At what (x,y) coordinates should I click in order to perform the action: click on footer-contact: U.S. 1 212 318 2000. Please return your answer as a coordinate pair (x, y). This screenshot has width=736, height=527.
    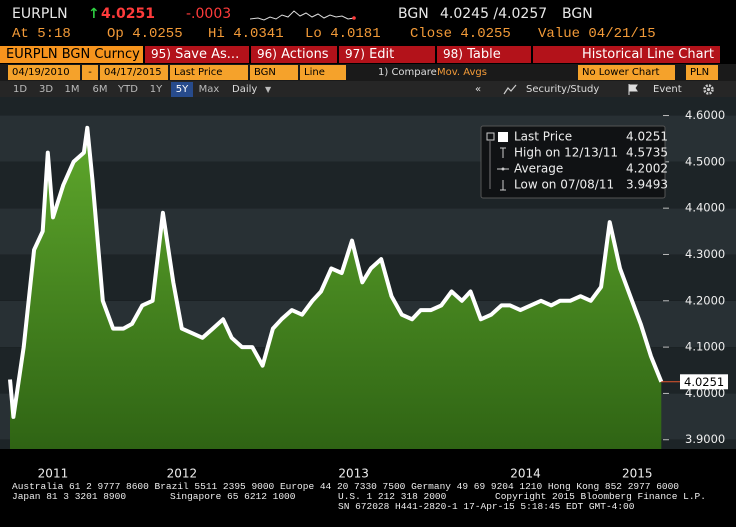
    Looking at the image, I should click on (392, 496).